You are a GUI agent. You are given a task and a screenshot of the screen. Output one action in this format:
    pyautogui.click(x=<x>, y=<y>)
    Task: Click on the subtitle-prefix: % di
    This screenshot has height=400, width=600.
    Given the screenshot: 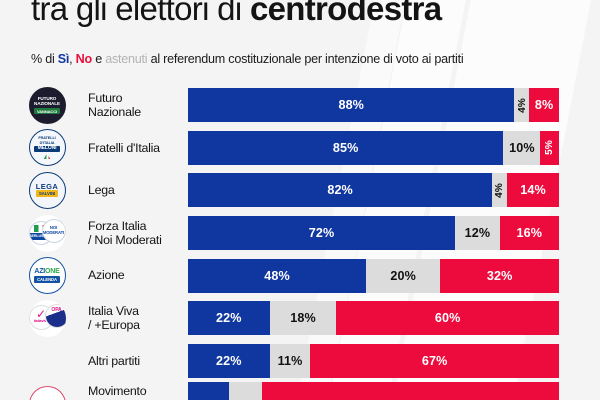 What is the action you would take?
    pyautogui.click(x=44, y=59)
    